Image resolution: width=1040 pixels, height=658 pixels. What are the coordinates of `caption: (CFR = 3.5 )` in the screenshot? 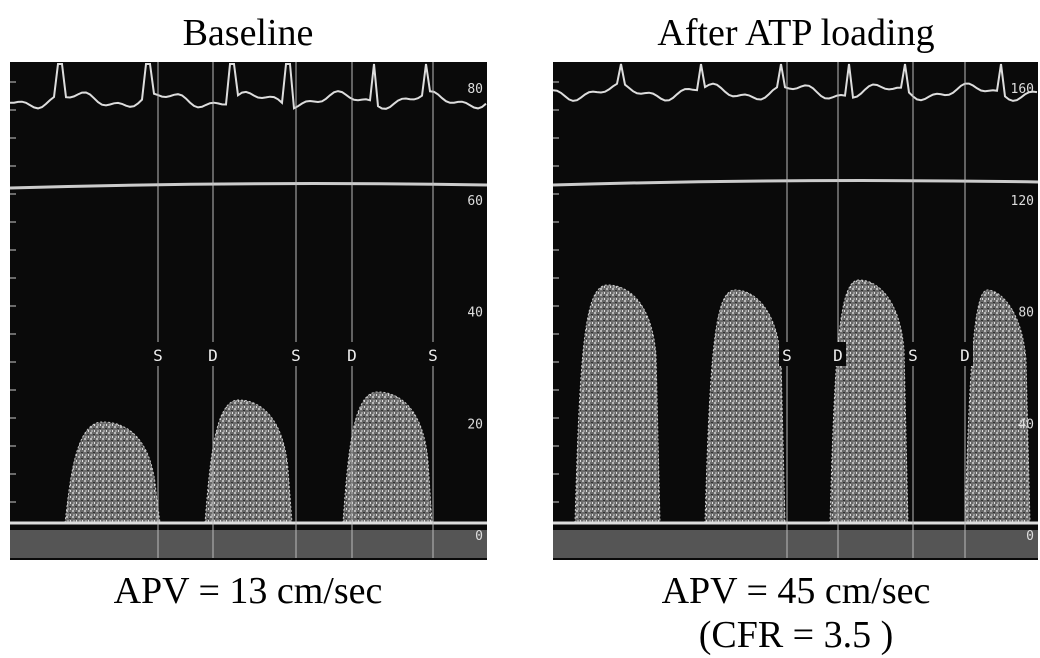 It's located at (796, 635).